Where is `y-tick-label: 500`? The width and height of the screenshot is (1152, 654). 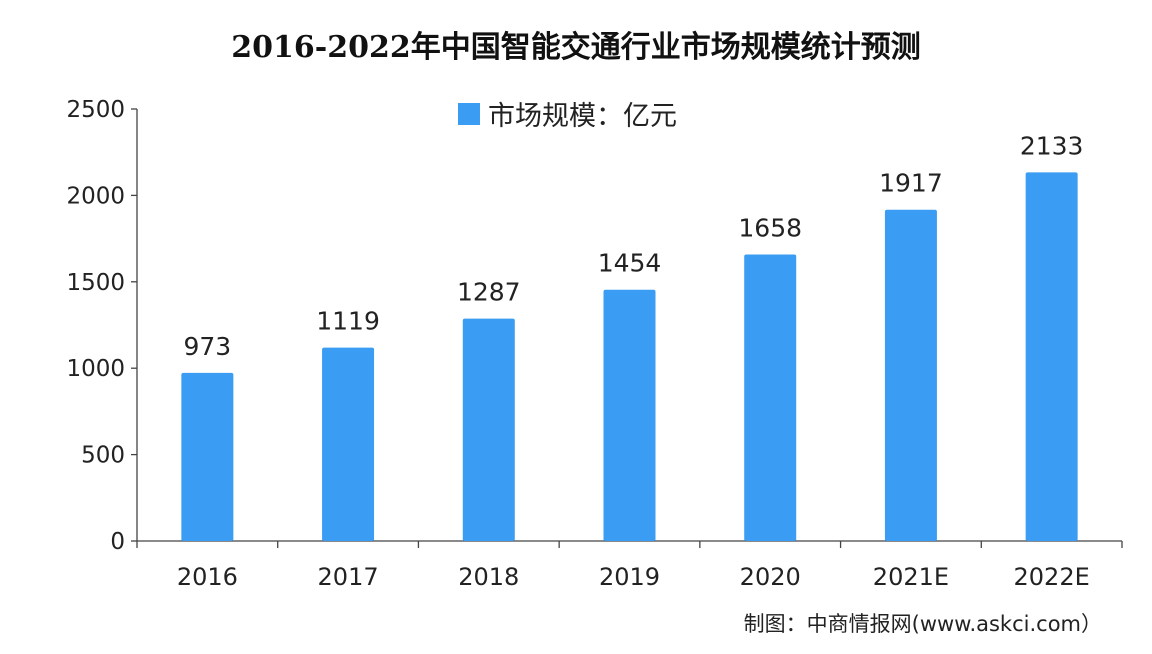 y-tick-label: 500 is located at coordinates (103, 456).